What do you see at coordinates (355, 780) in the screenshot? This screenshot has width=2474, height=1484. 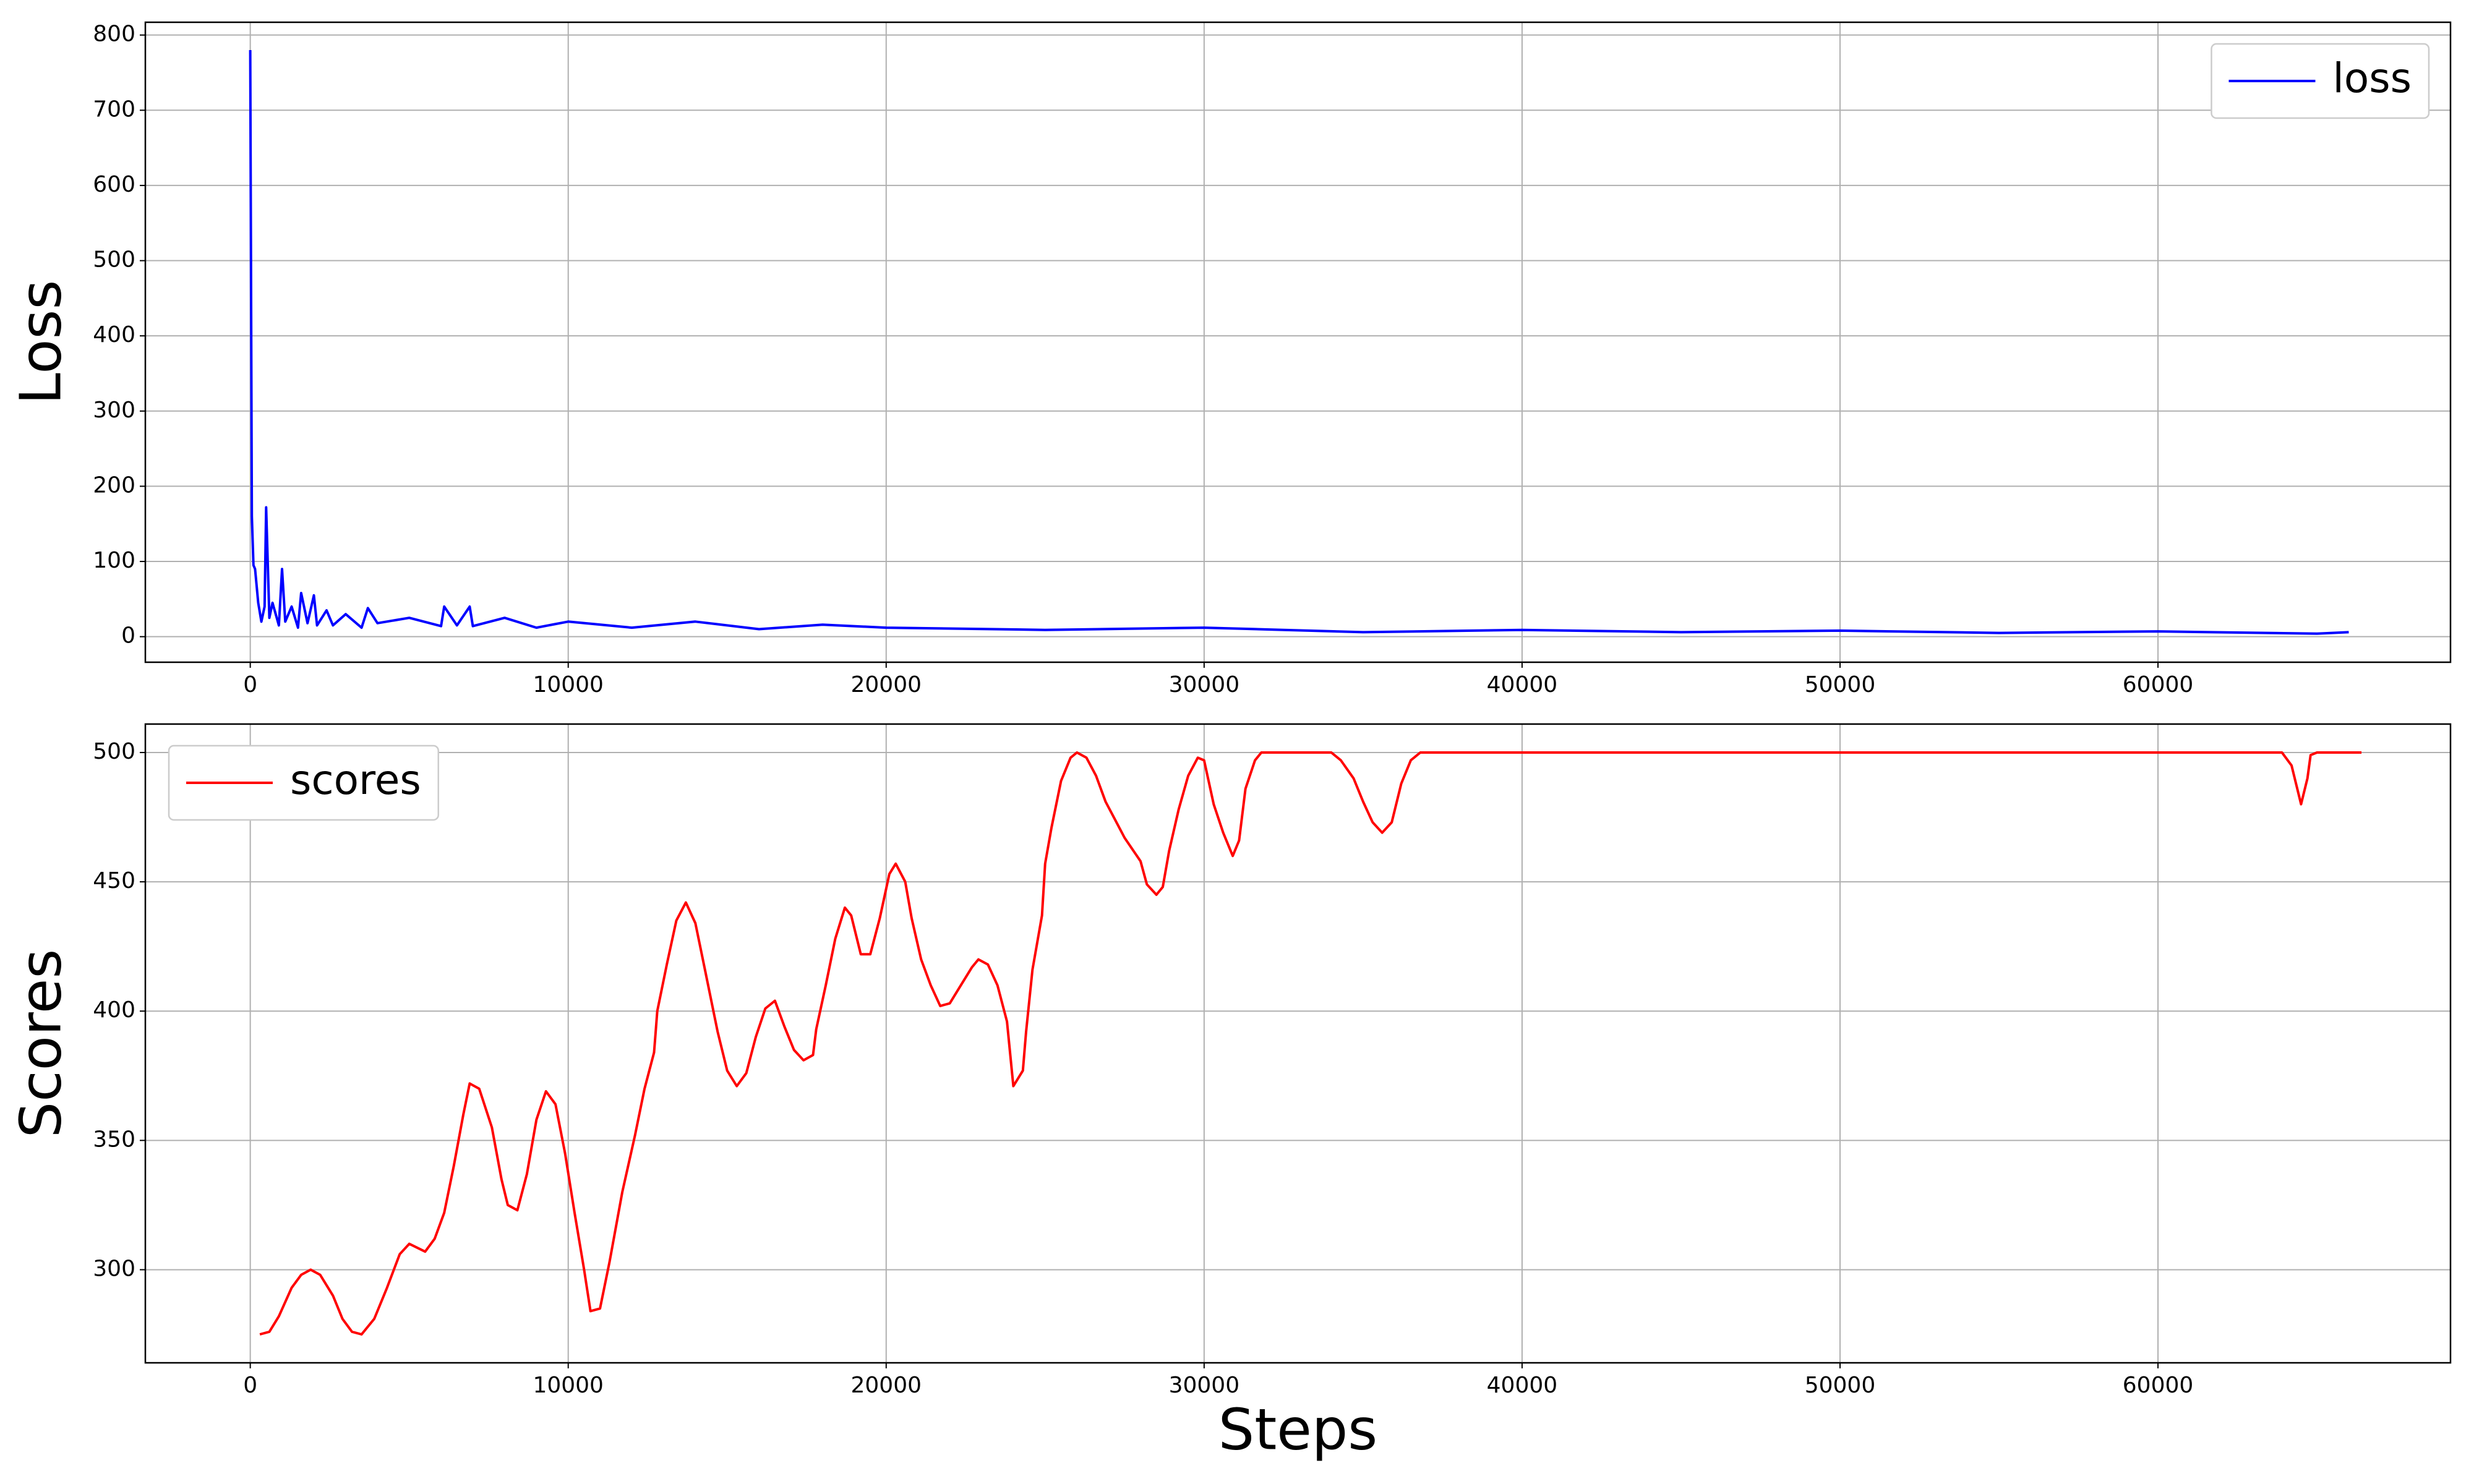 I see `legend-label: scores` at bounding box center [355, 780].